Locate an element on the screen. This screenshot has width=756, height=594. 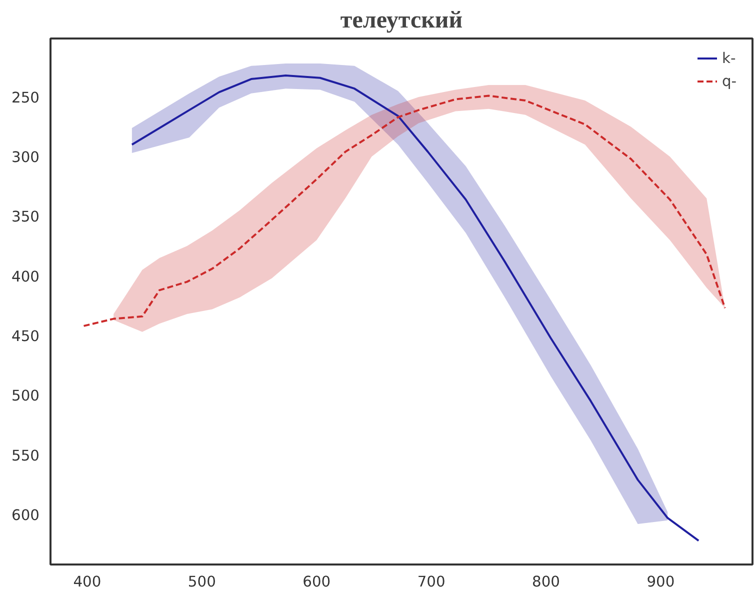
y-tick-label: 550 is located at coordinates (26, 455).